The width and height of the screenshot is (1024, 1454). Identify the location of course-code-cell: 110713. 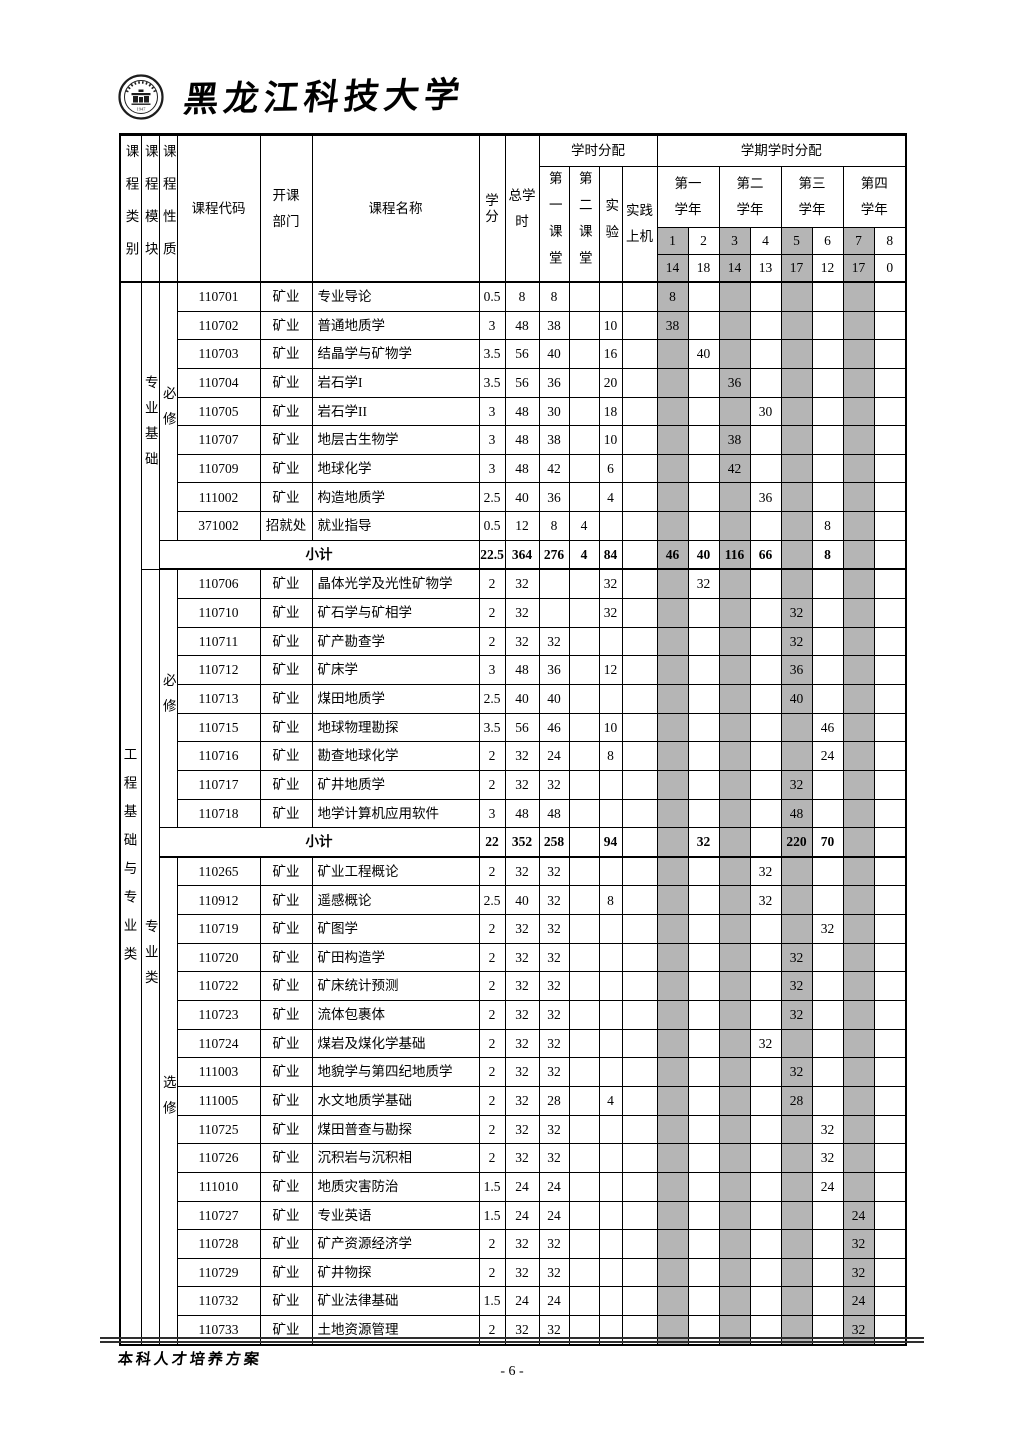
(218, 698).